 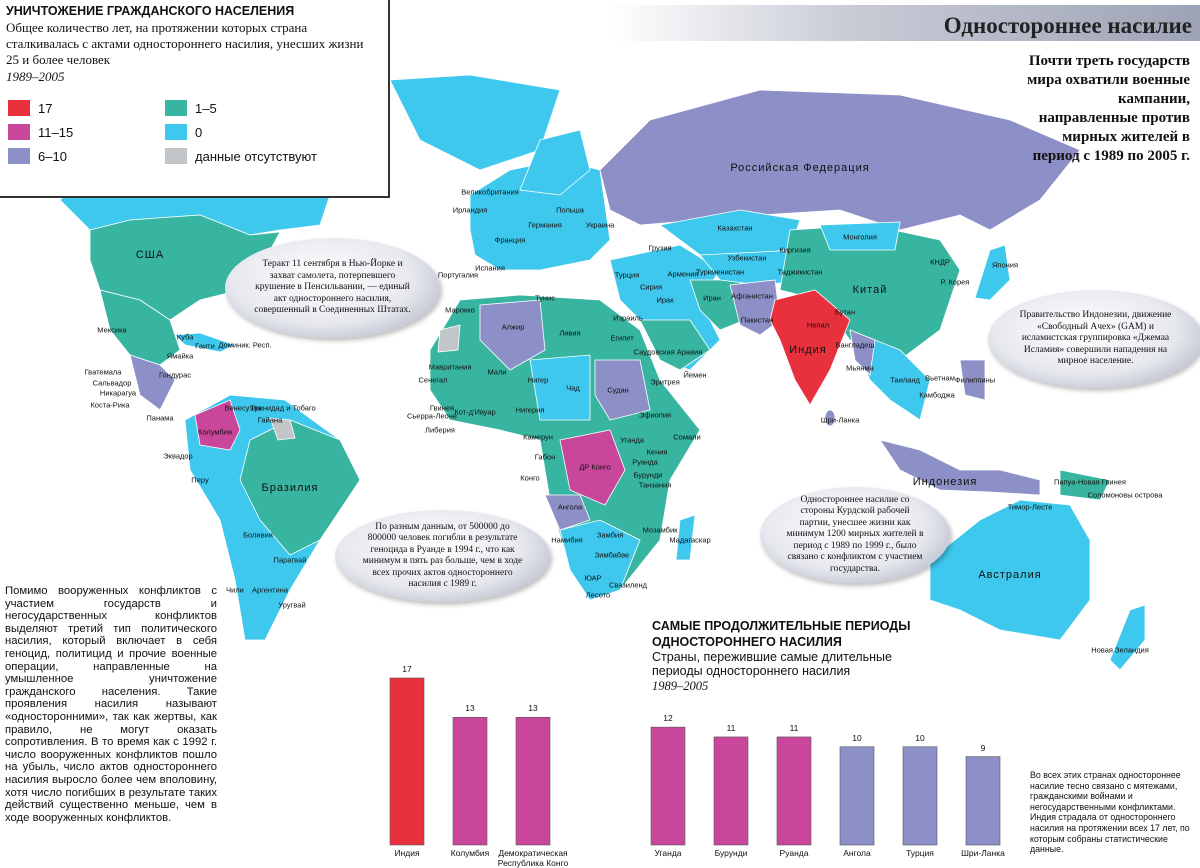 What do you see at coordinates (660, 530) in the screenshot?
I see `map-label: Мозамбик` at bounding box center [660, 530].